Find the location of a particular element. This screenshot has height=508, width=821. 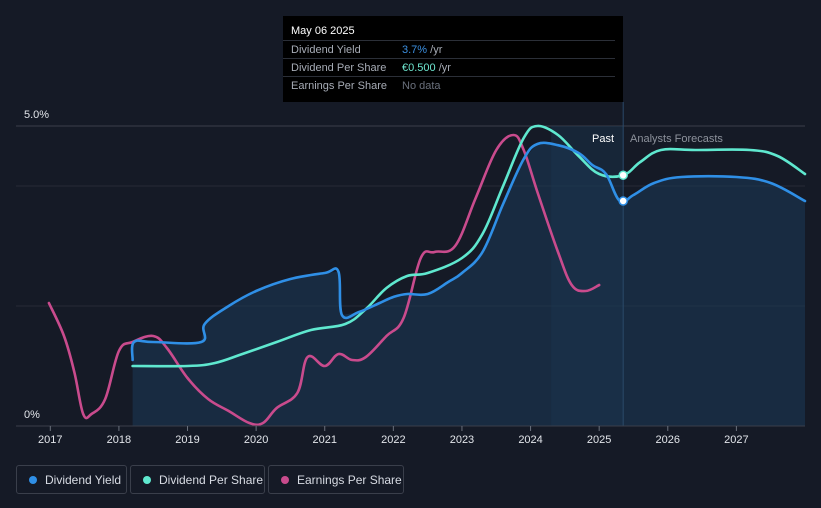

dividend-per-share-legend-dot-icon is located at coordinates (147, 479).